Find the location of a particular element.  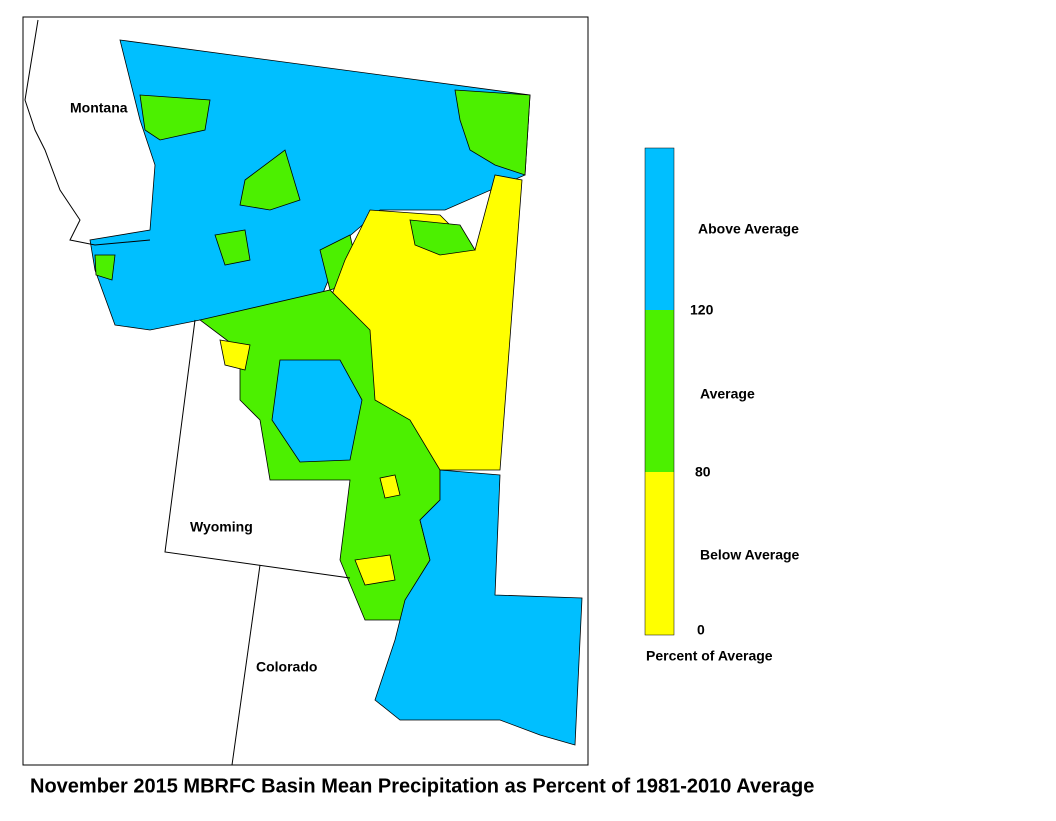

legend-title: Percent of Average is located at coordinates (709, 656).